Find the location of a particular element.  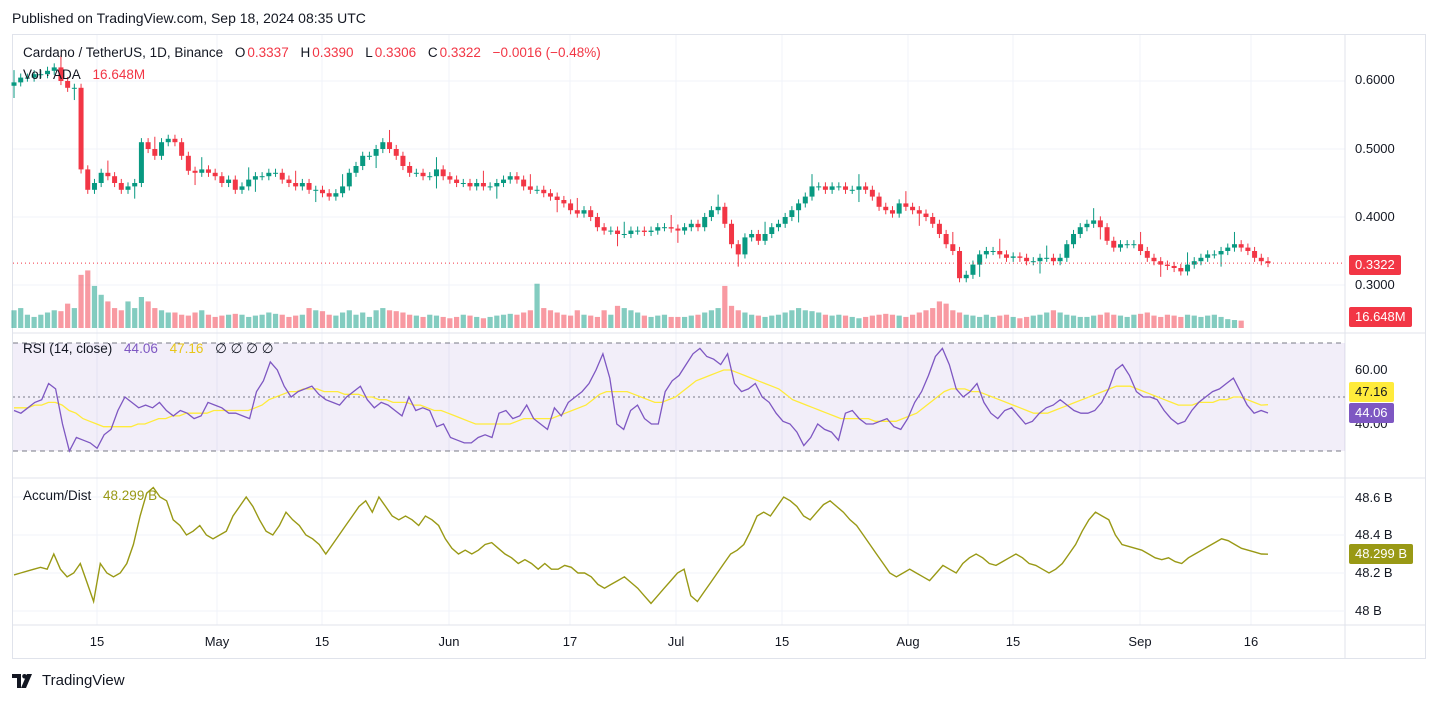

footer-brand: TradingView is located at coordinates (68, 680).